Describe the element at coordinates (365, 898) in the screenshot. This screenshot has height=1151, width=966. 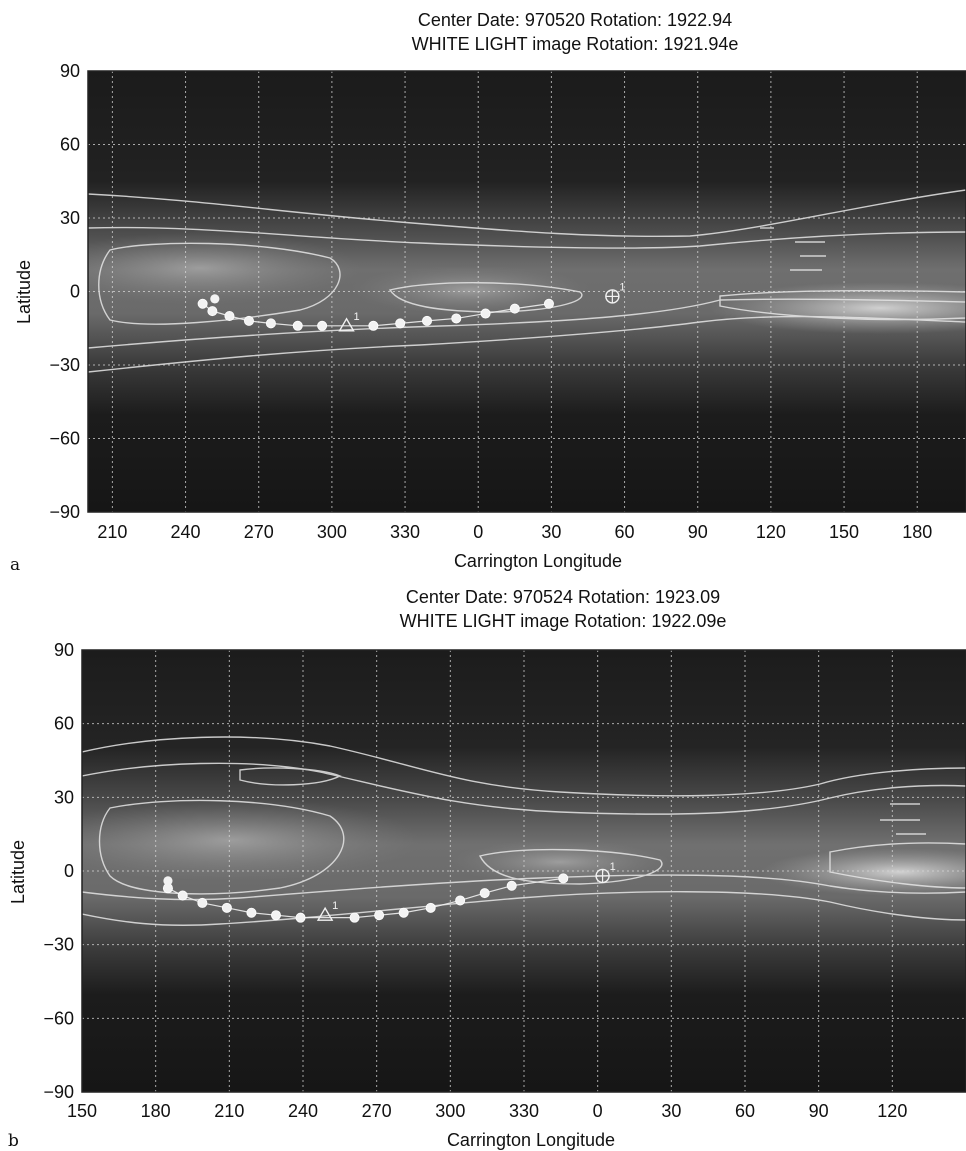
I see `chart-b-series` at that location.